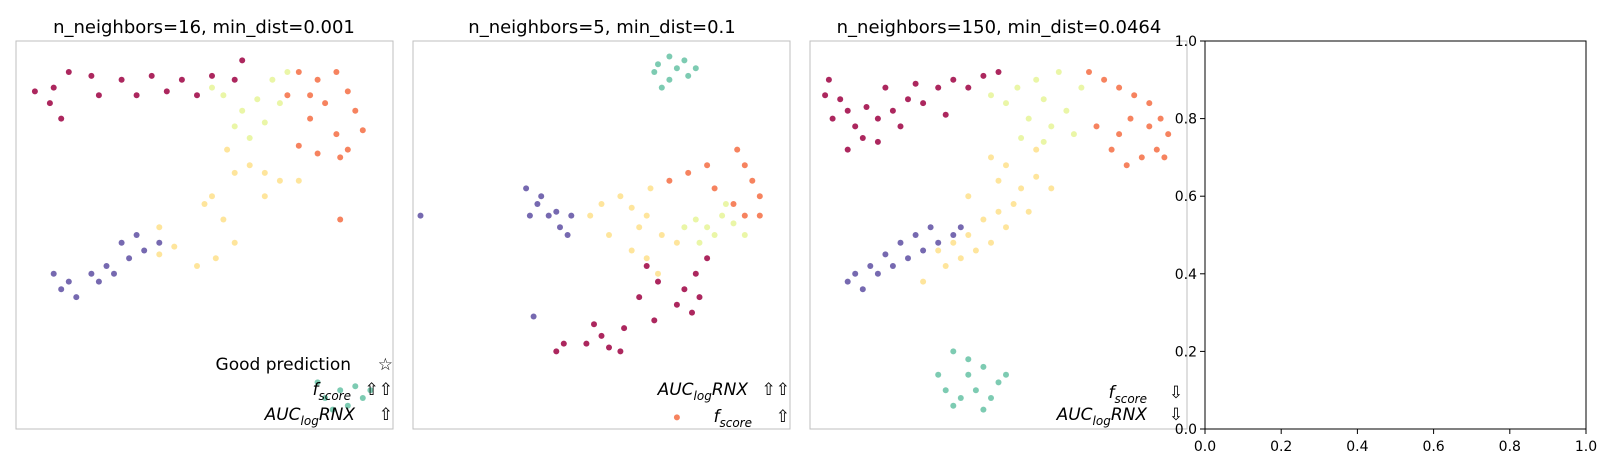  What do you see at coordinates (1186, 430) in the screenshot?
I see `panel-4-ytick-label-0: 0.0` at bounding box center [1186, 430].